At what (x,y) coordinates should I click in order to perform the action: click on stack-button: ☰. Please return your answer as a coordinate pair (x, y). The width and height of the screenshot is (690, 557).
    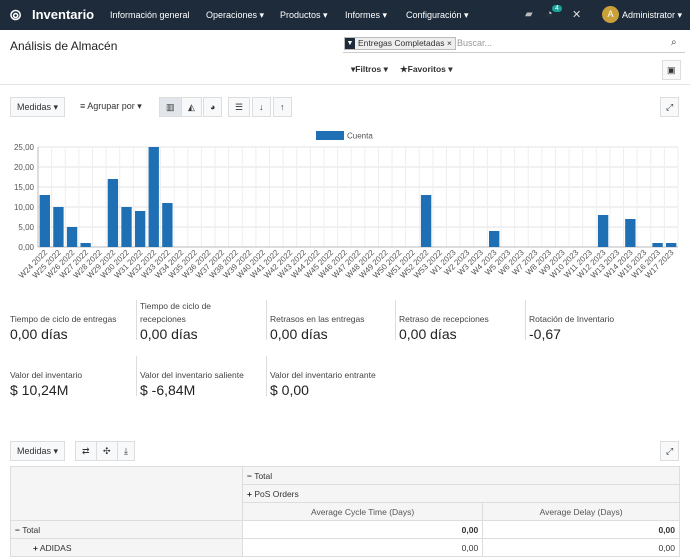
    Looking at the image, I should click on (239, 107).